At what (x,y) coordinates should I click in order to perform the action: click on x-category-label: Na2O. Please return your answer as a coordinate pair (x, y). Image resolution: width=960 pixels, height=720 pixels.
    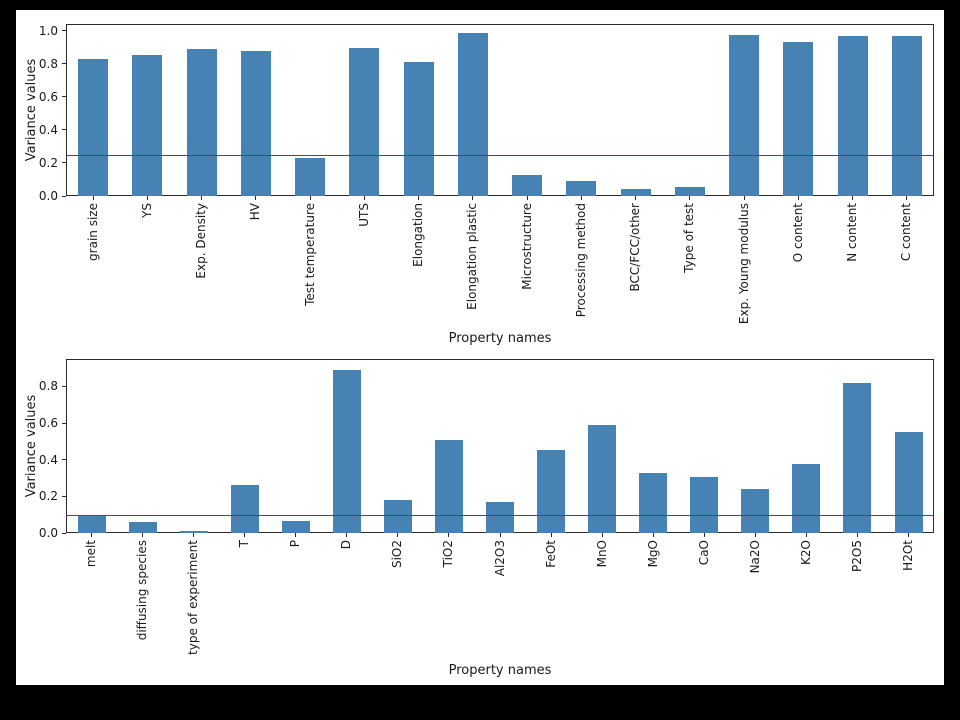
    Looking at the image, I should click on (754, 557).